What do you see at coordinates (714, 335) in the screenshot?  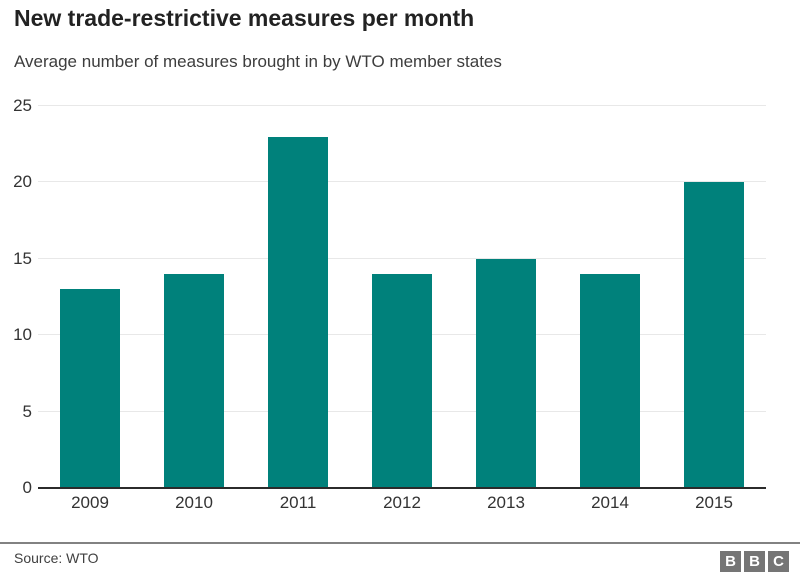 I see `bar-2015` at bounding box center [714, 335].